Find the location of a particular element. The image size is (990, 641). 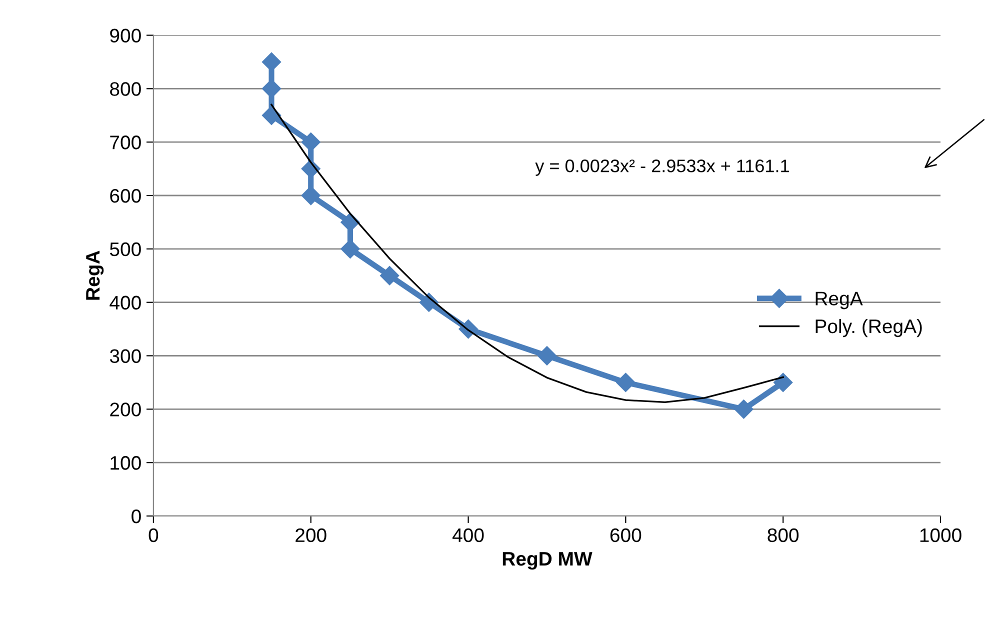

x-tick-label: 1000 is located at coordinates (941, 535).